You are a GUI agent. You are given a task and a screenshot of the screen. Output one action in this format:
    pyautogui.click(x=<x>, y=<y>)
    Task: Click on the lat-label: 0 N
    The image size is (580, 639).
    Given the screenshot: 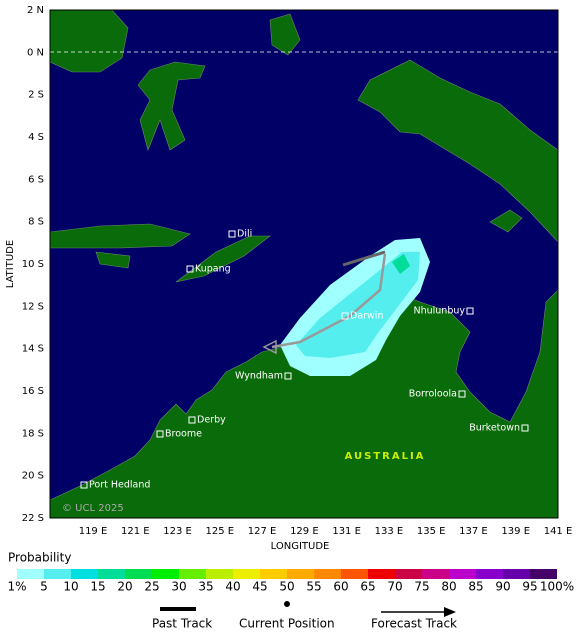 What is the action you would take?
    pyautogui.click(x=35, y=52)
    